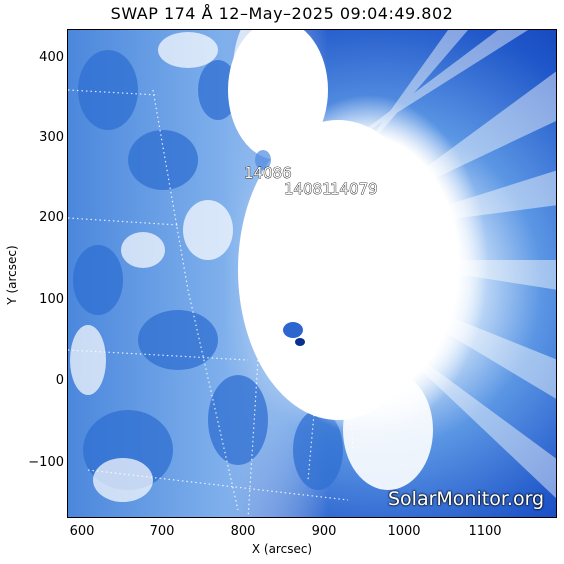 This screenshot has height=564, width=564. Describe the element at coordinates (485, 531) in the screenshot. I see `x-tick-label: 1100` at that location.